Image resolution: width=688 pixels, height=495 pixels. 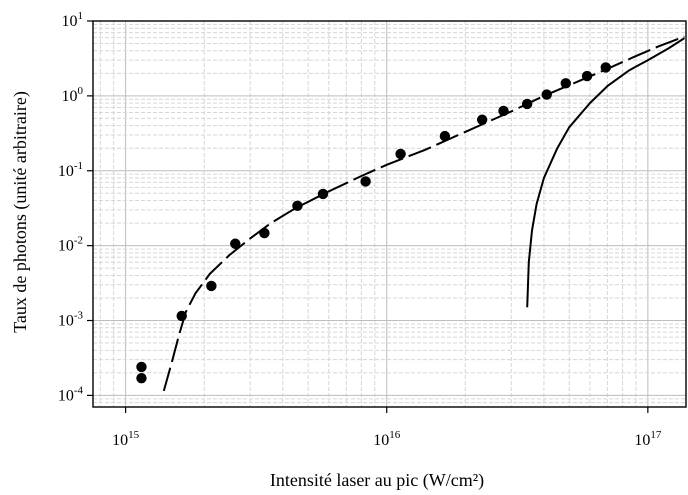 I want to click on solid-model-curve, so click(x=605, y=172).